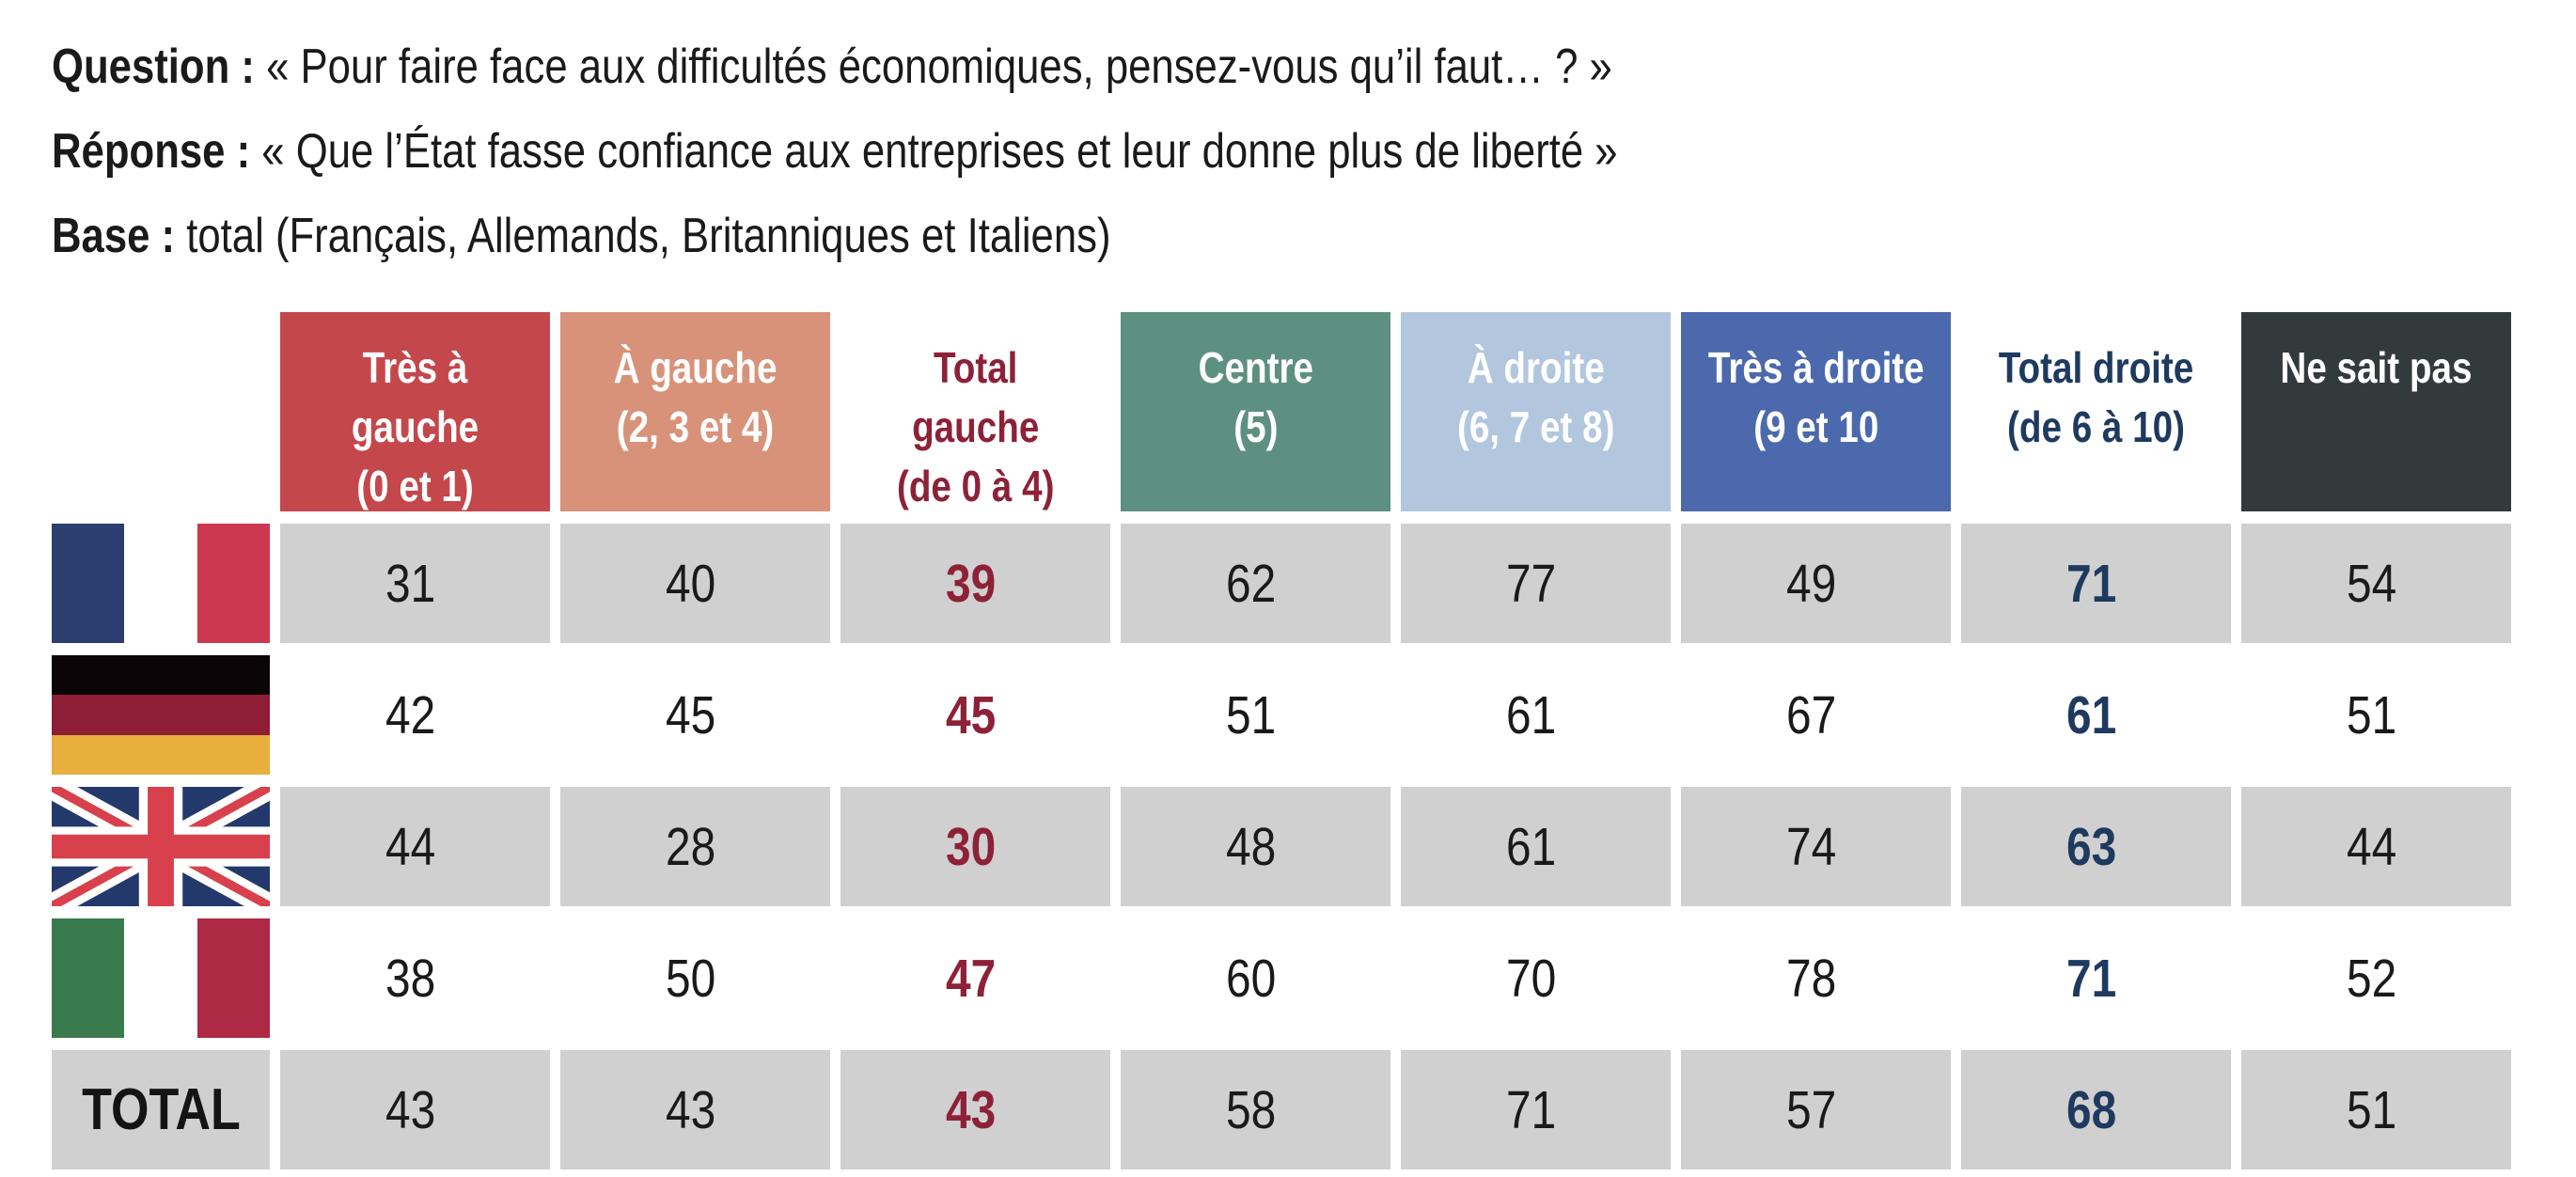 The image size is (2576, 1177). What do you see at coordinates (415, 486) in the screenshot?
I see `header-line: (0 et 1)` at bounding box center [415, 486].